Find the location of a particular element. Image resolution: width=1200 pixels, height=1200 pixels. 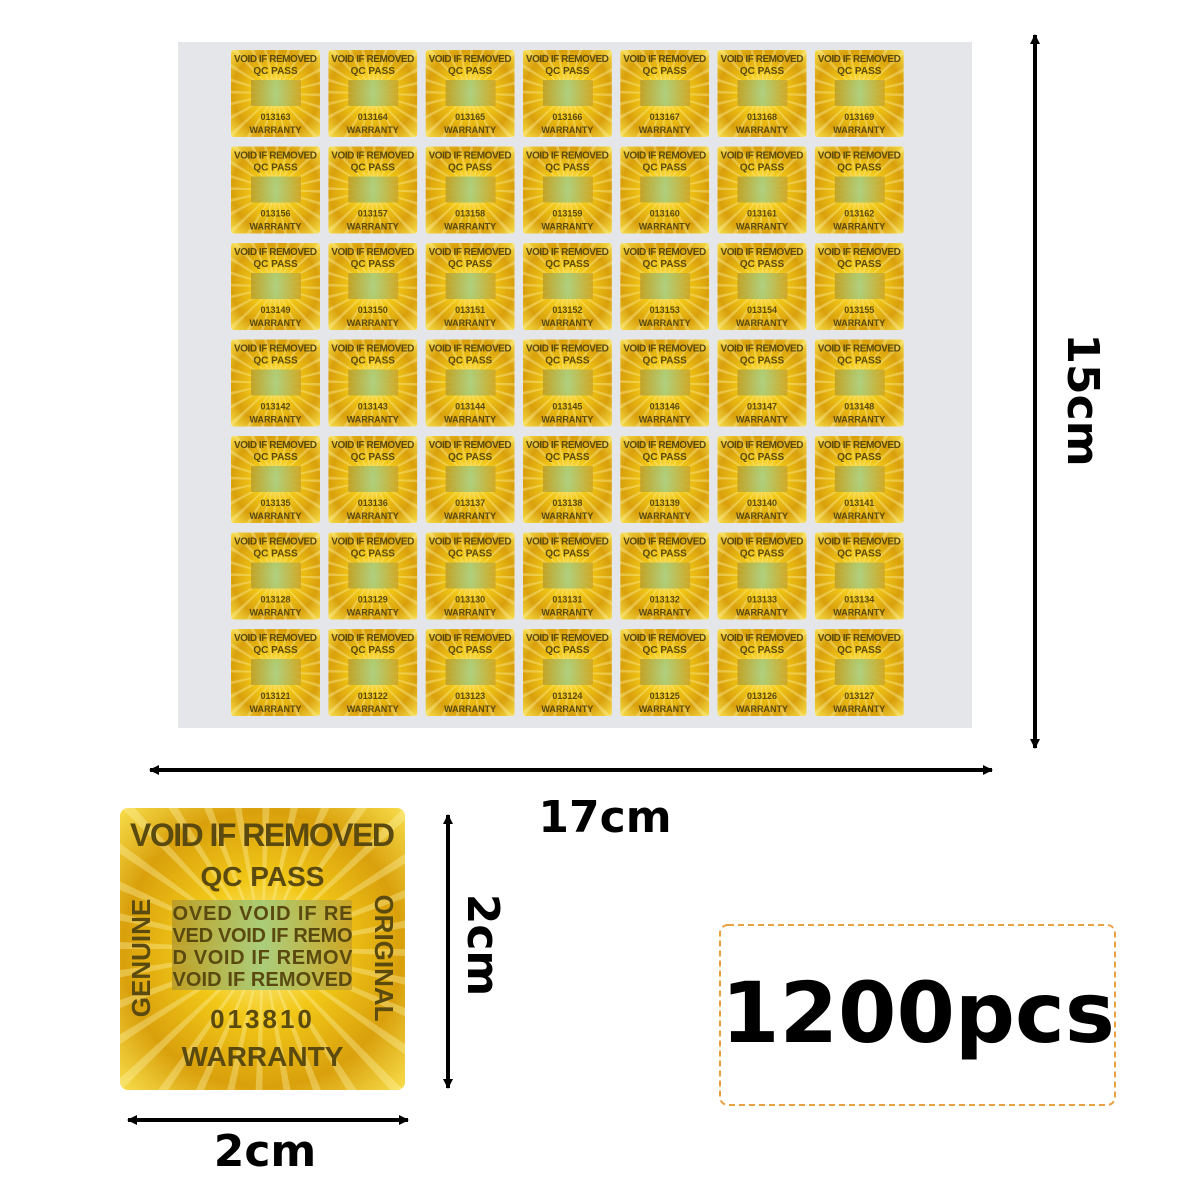

sticker-serial: 013121 is located at coordinates (275, 696).